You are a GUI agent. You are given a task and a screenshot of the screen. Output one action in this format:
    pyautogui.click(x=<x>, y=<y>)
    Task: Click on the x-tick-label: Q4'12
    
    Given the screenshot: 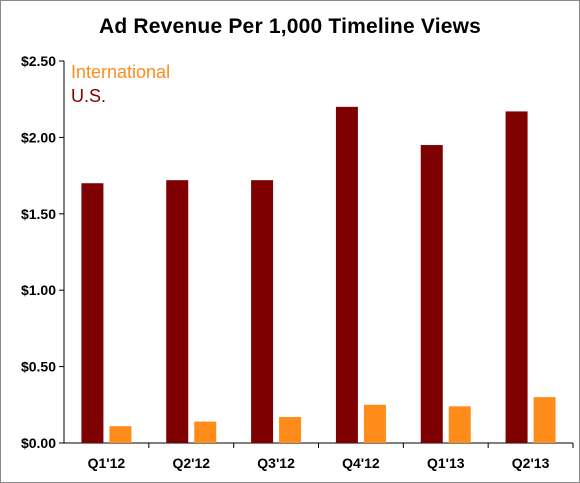 What is the action you would take?
    pyautogui.click(x=361, y=463)
    